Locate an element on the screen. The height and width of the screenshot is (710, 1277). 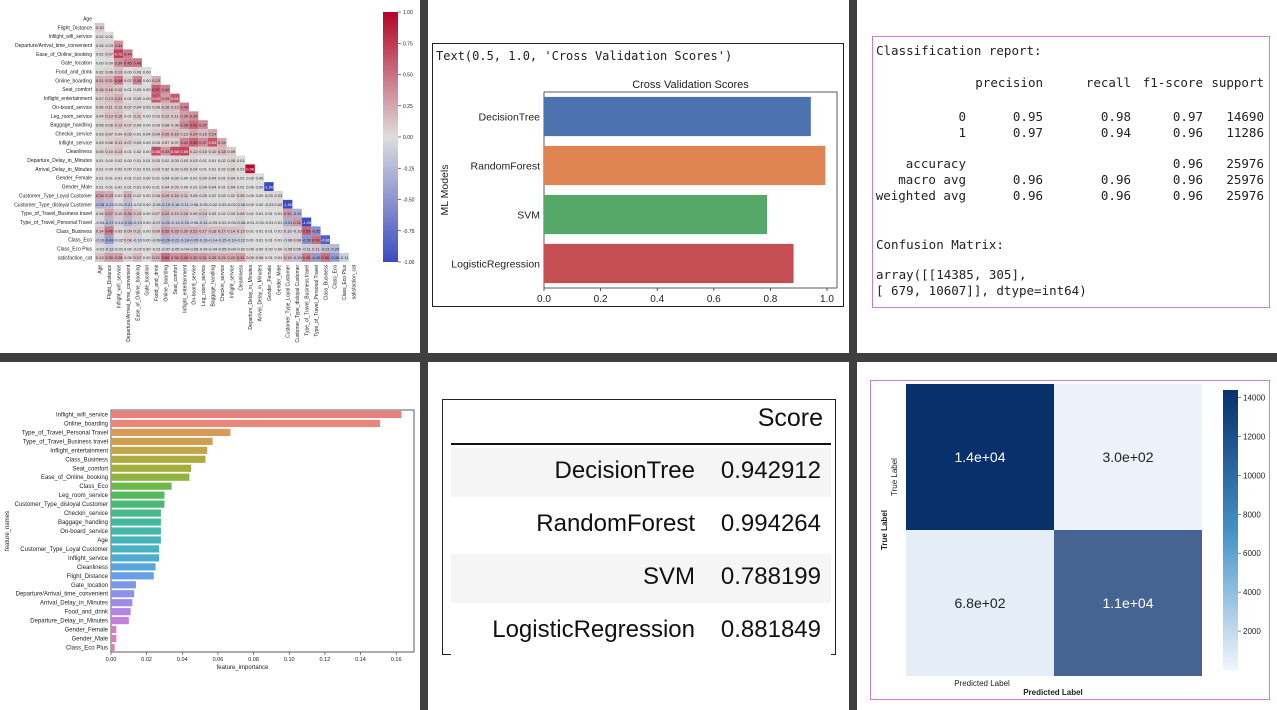
heatmap-cell-label: 0.35 is located at coordinates (175, 257).